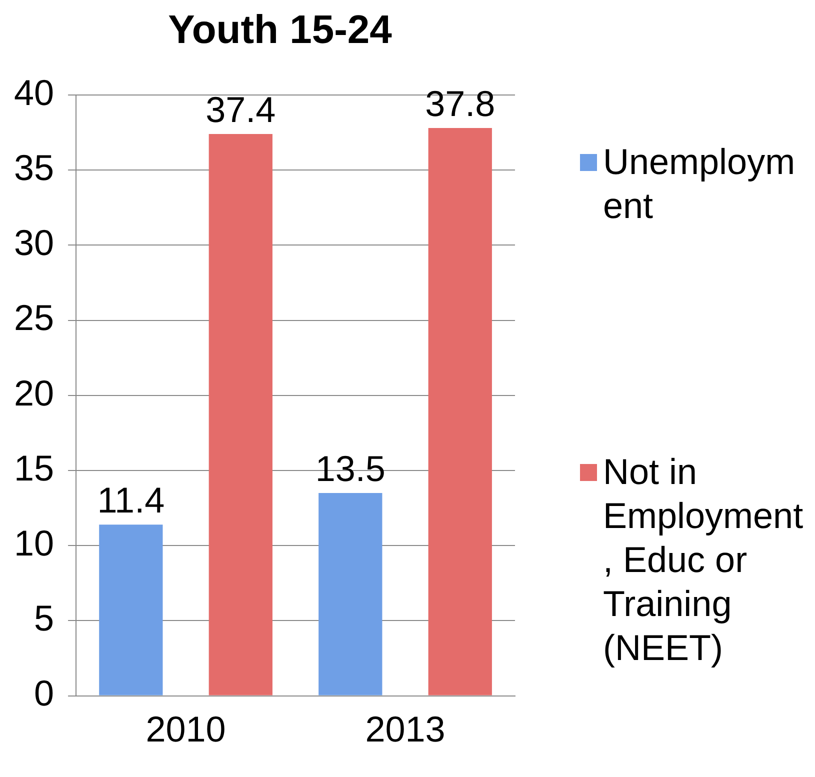  Describe the element at coordinates (34, 317) in the screenshot. I see `y-tick-label: 25` at that location.